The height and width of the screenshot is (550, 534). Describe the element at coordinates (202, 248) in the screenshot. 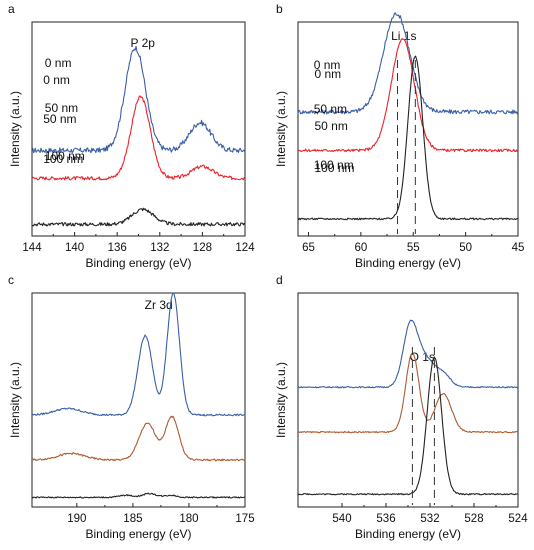

I see `x-tick-label: 128` at that location.